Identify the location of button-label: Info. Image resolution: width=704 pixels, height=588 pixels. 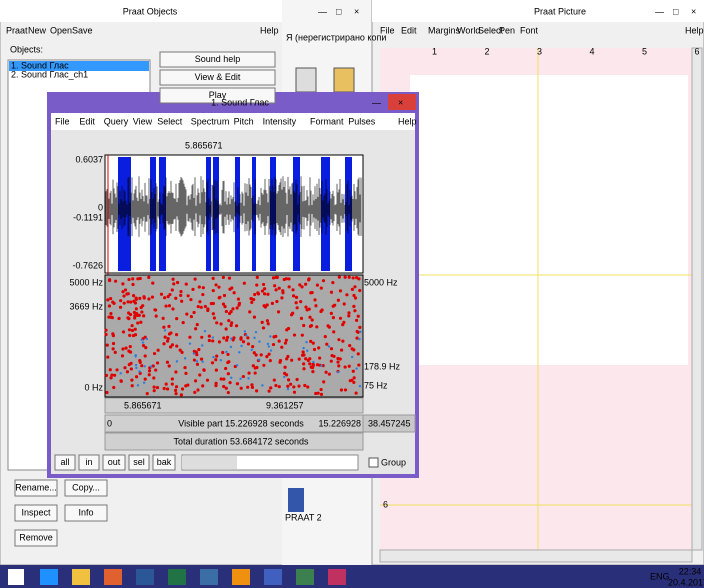
(85, 512).